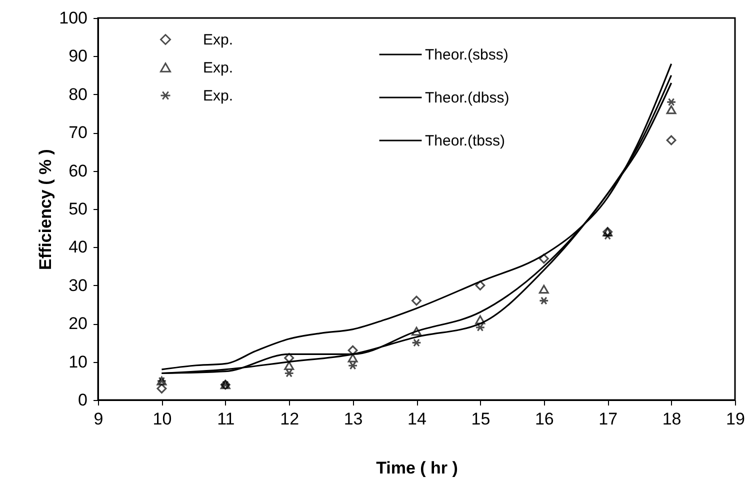  What do you see at coordinates (226, 419) in the screenshot?
I see `x-tick-label: 11` at bounding box center [226, 419].